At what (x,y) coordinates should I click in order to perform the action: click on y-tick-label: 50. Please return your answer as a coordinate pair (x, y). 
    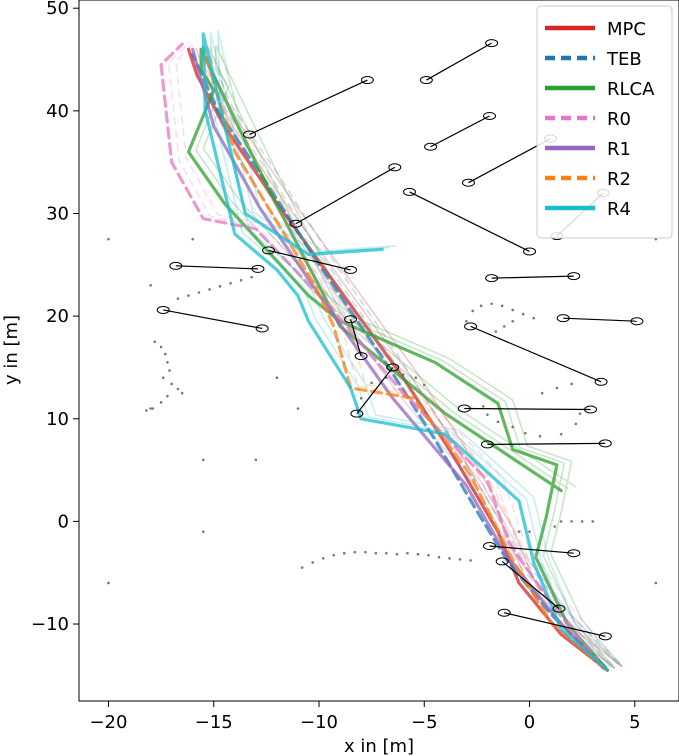
    Looking at the image, I should click on (57, 9).